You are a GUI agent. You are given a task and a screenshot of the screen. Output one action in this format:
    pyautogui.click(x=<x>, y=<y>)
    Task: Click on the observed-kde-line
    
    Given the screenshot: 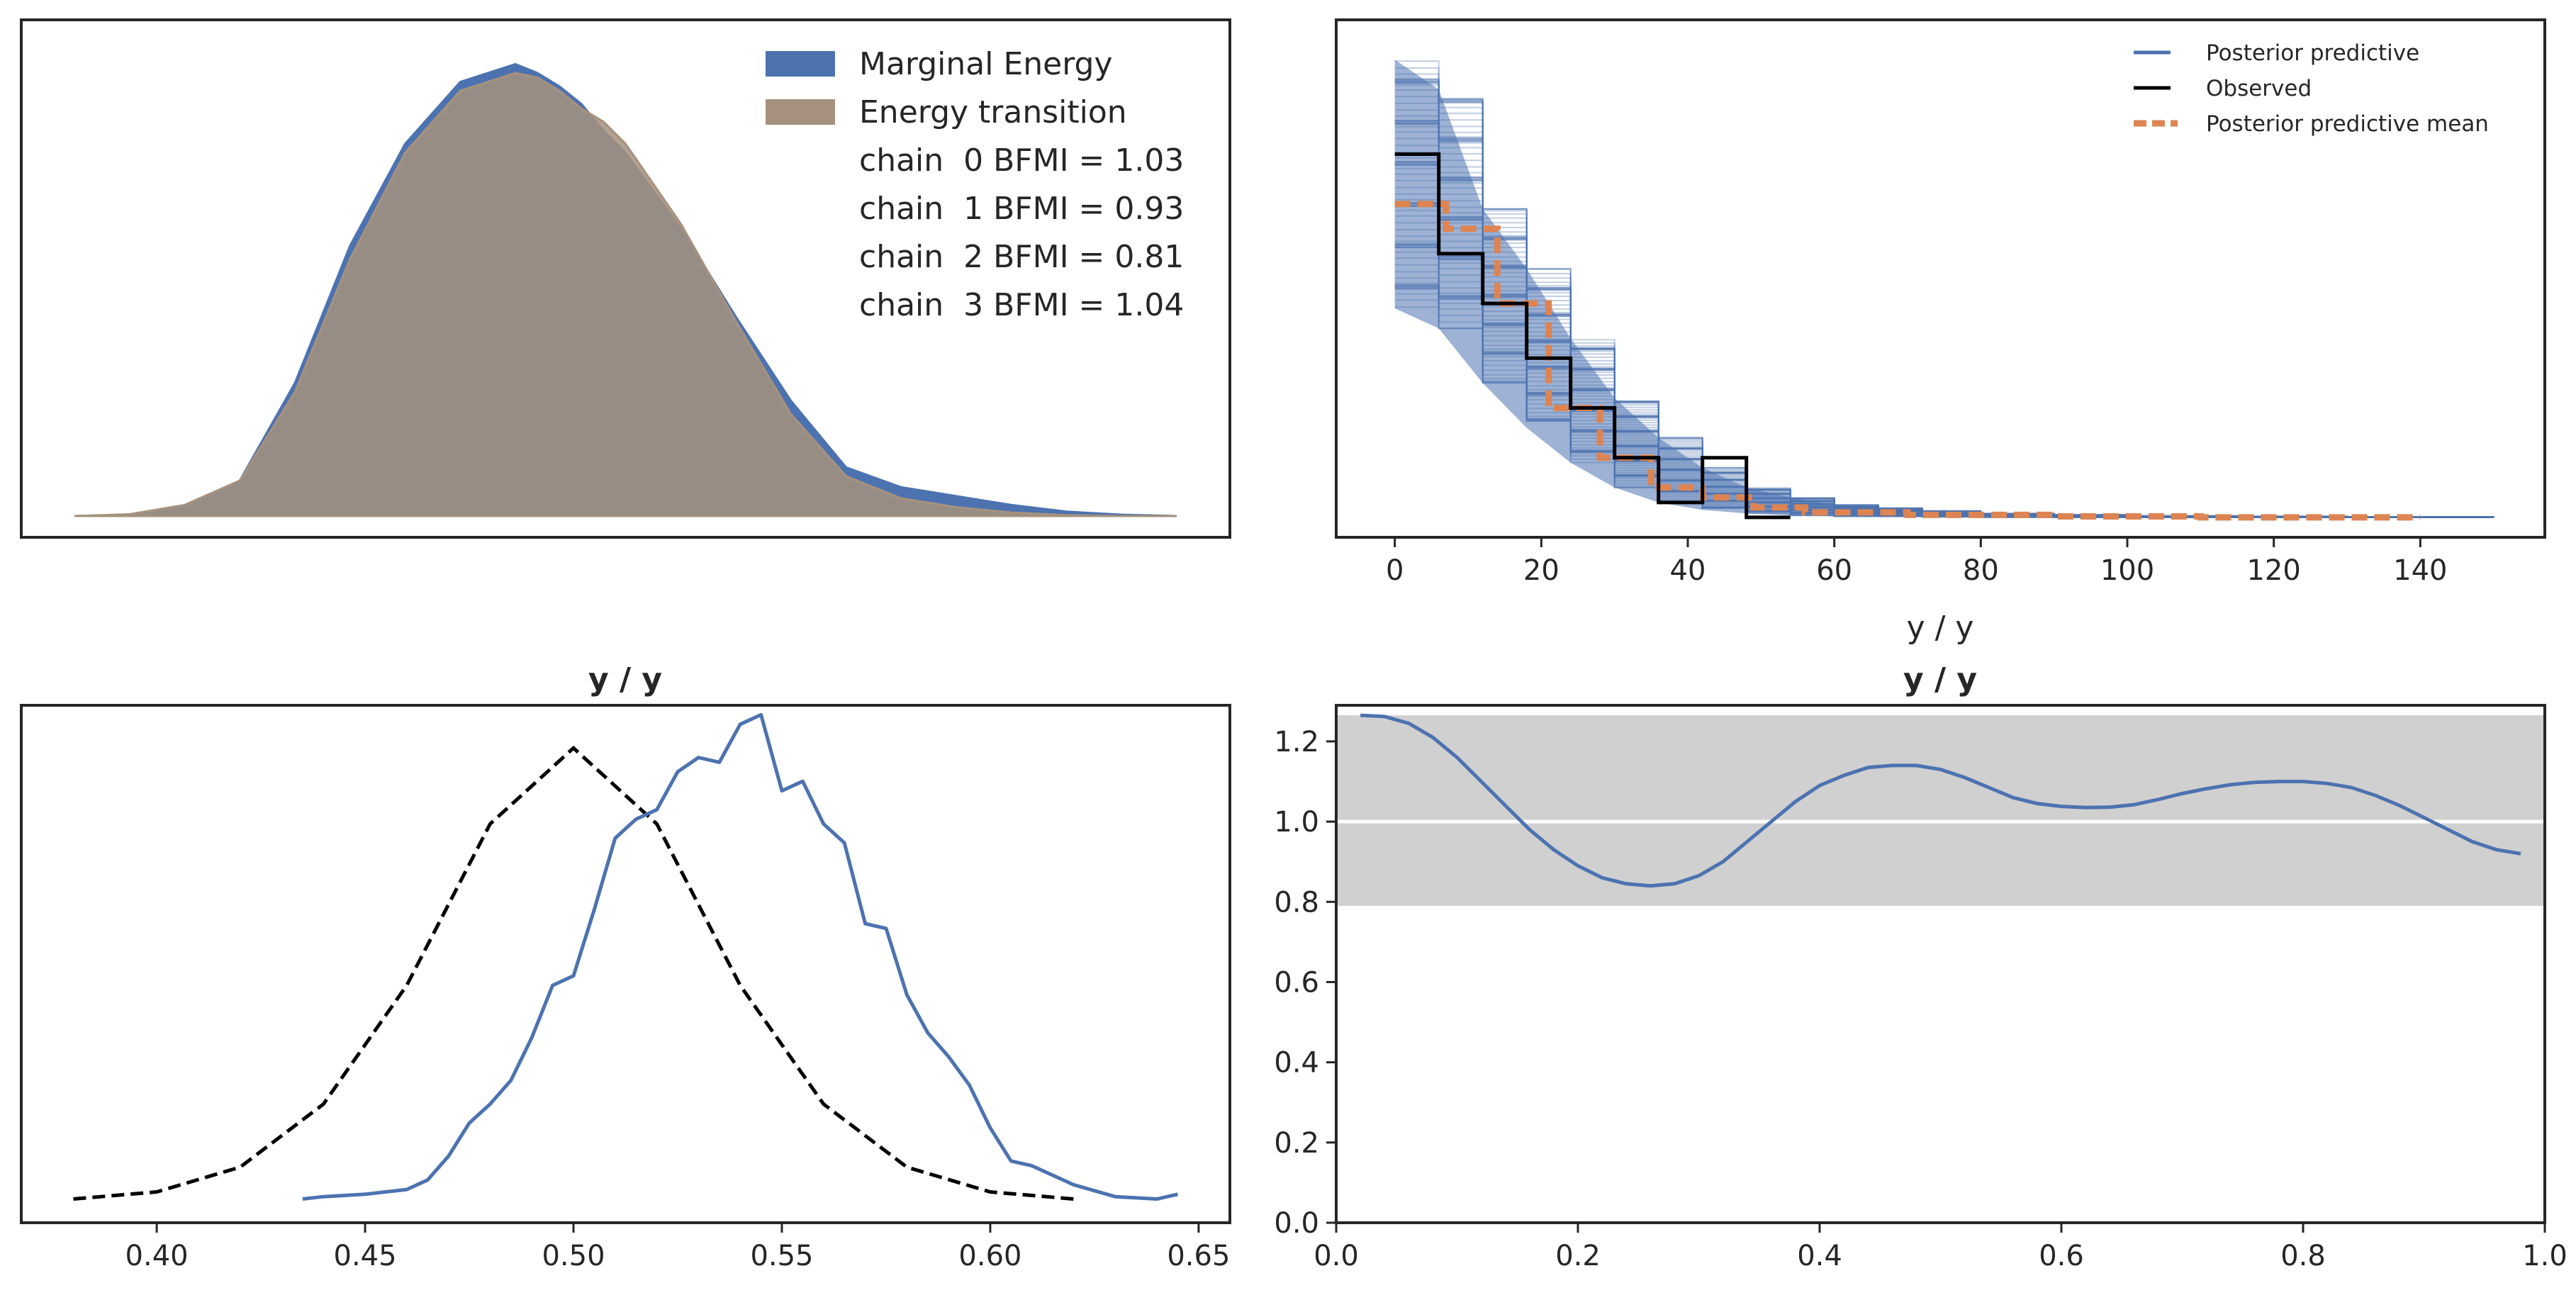 What is the action you would take?
    pyautogui.click(x=573, y=973)
    